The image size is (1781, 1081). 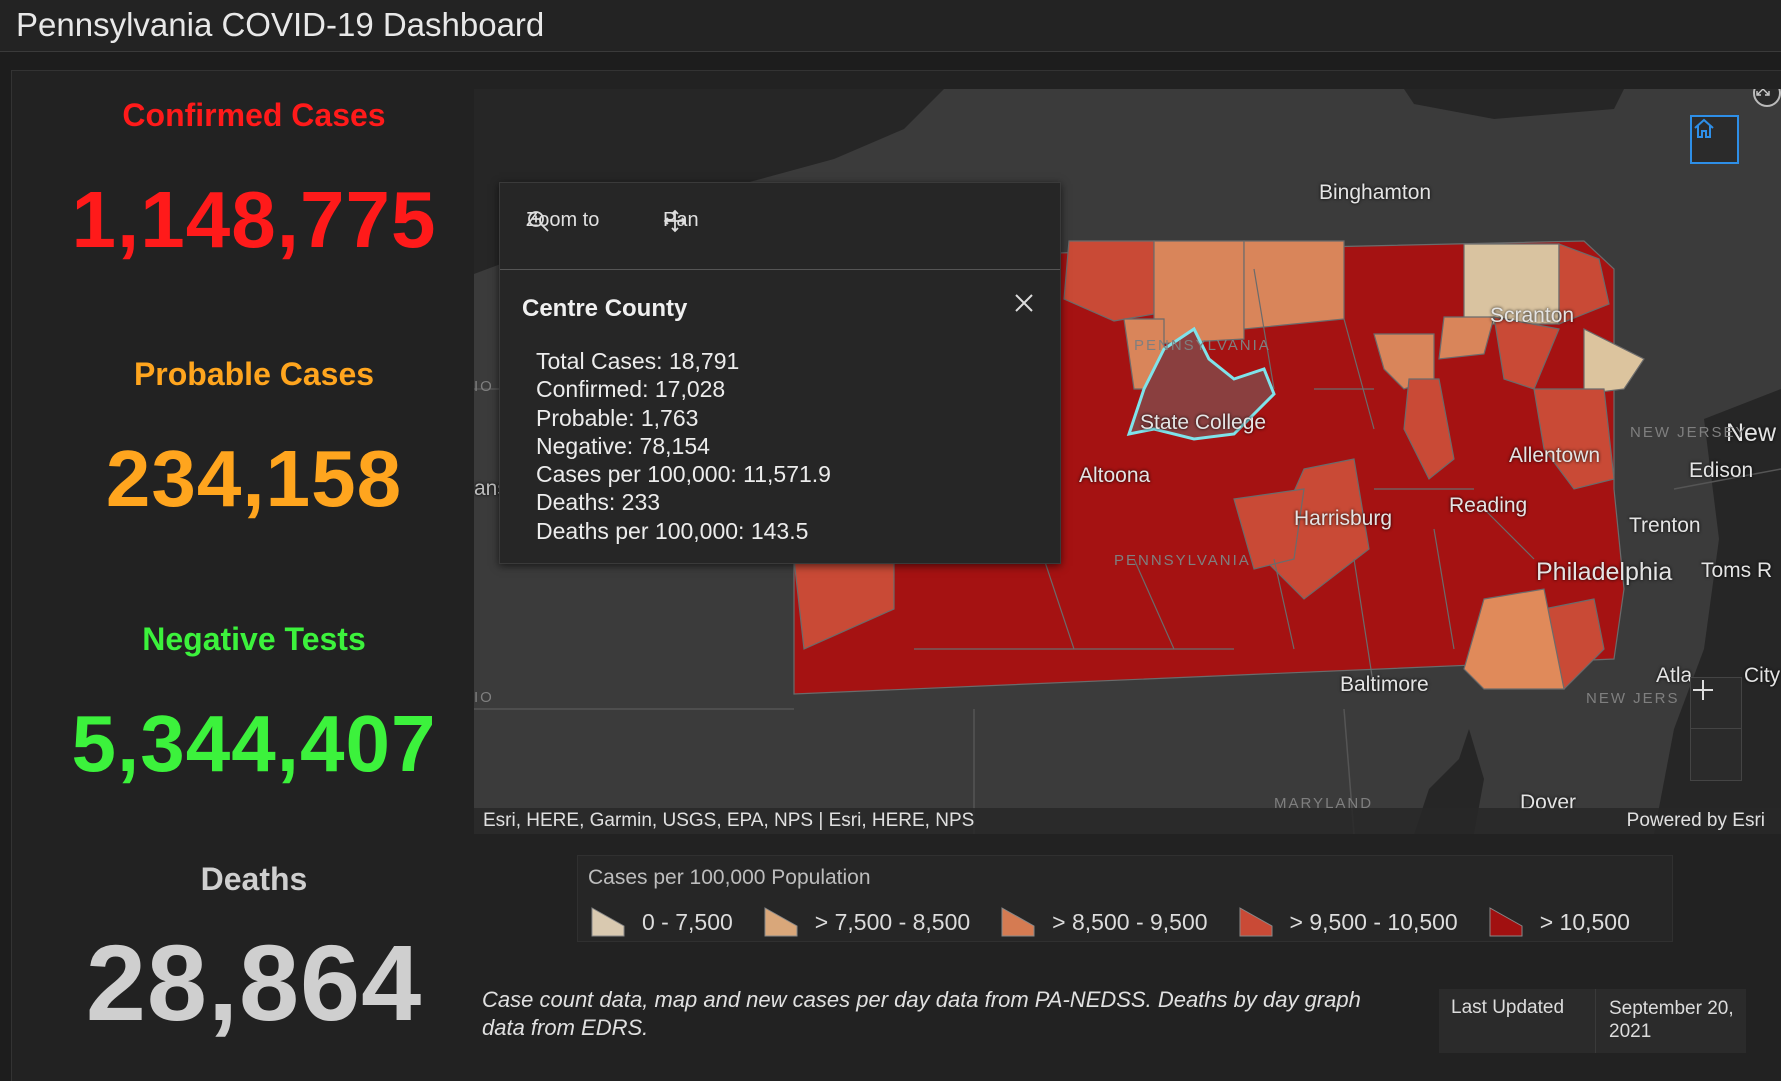 What do you see at coordinates (1762, 675) in the screenshot?
I see `map-label-city: City` at bounding box center [1762, 675].